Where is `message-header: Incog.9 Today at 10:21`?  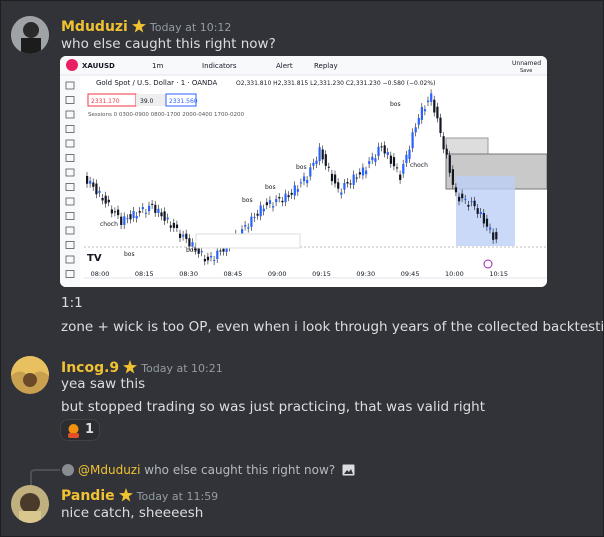
message-header: Incog.9 Today at 10:21 is located at coordinates (142, 366).